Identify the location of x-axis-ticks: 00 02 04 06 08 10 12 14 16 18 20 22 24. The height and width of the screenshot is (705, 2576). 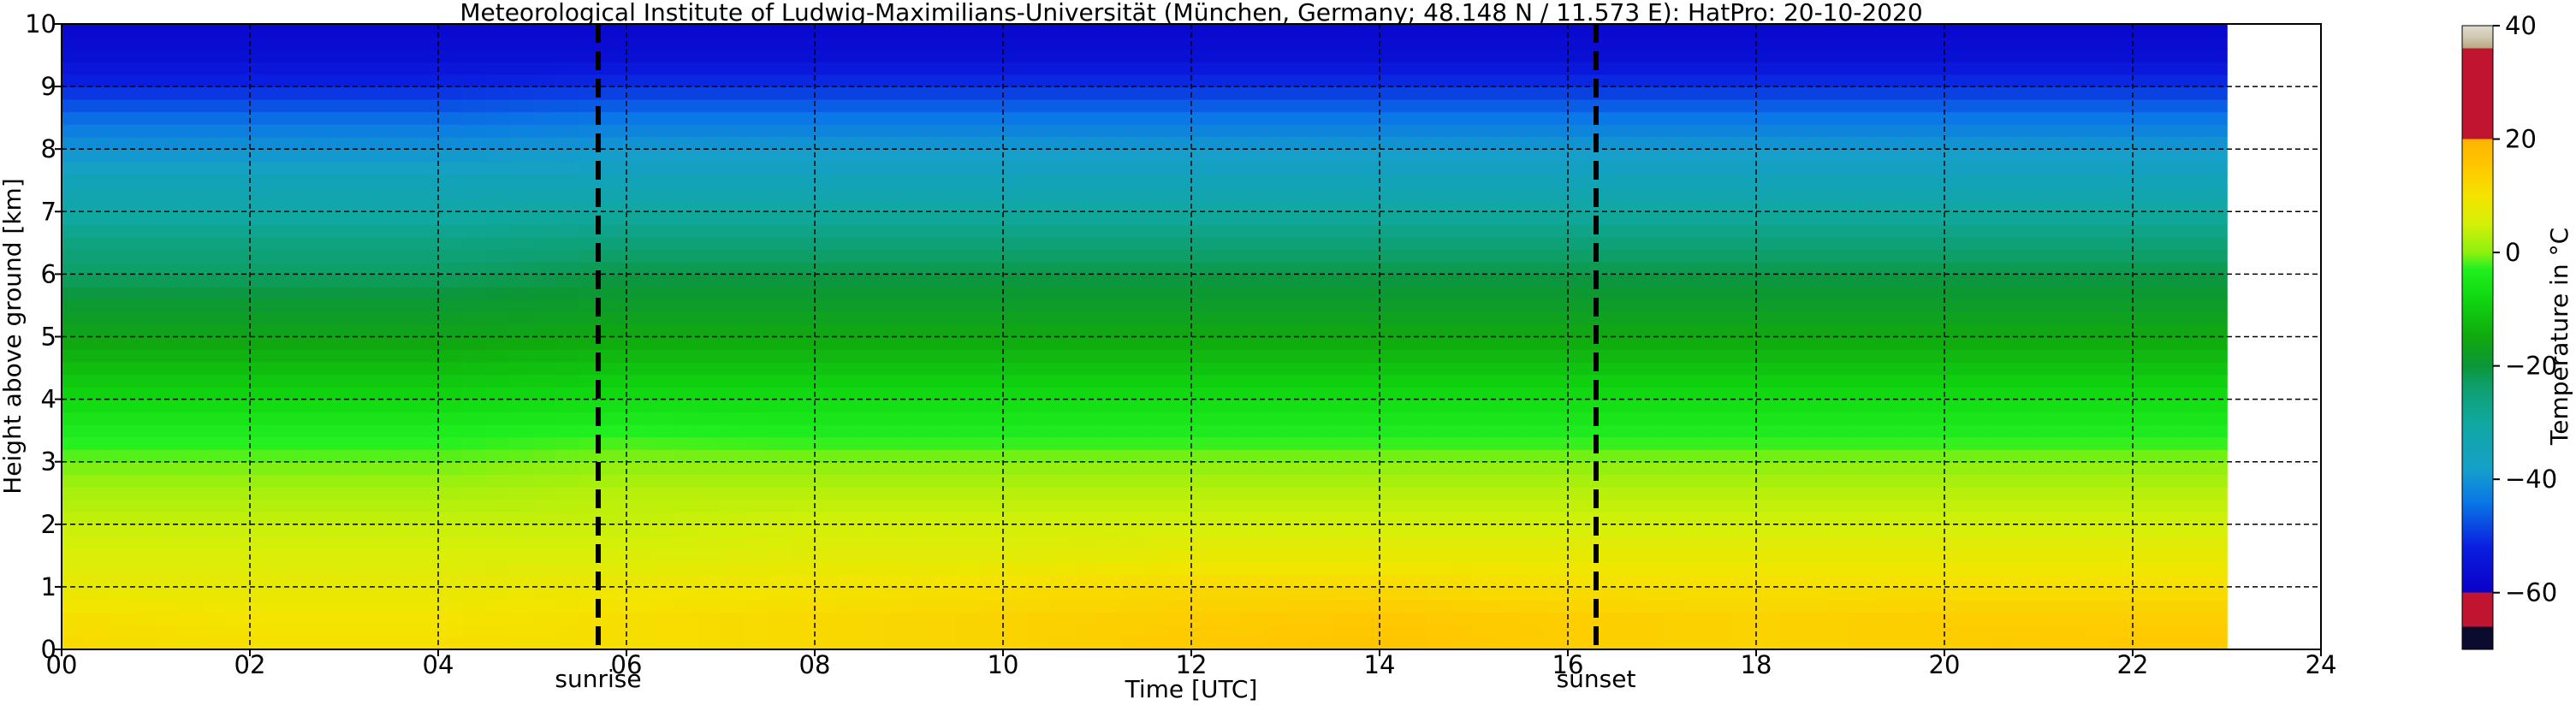
(1191, 664).